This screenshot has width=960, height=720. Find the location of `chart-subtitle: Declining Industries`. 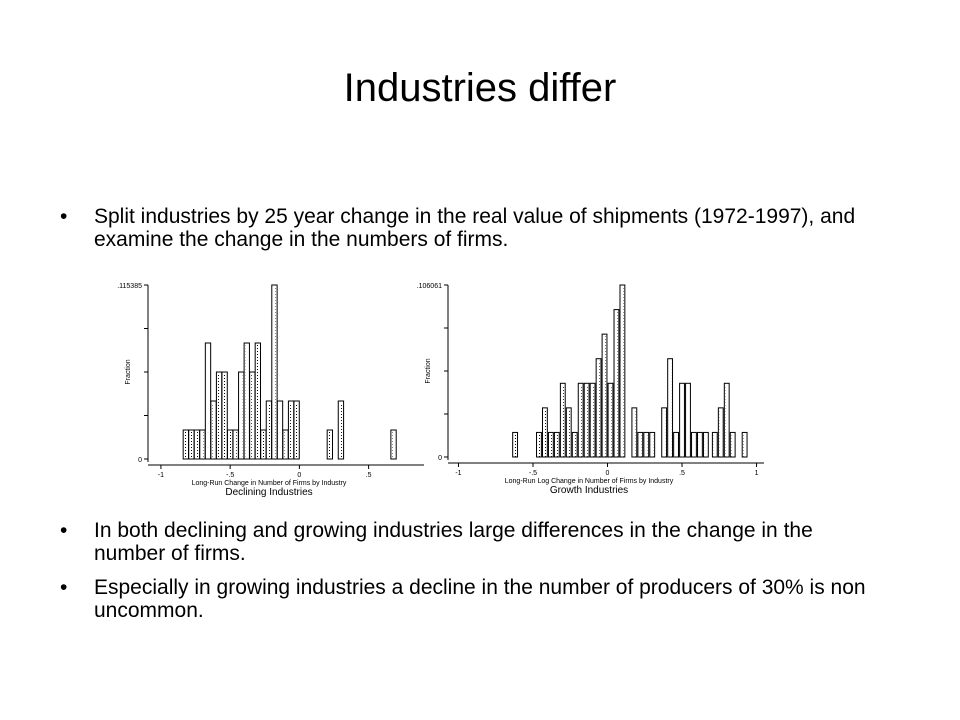

chart-subtitle: Declining Industries is located at coordinates (268, 492).